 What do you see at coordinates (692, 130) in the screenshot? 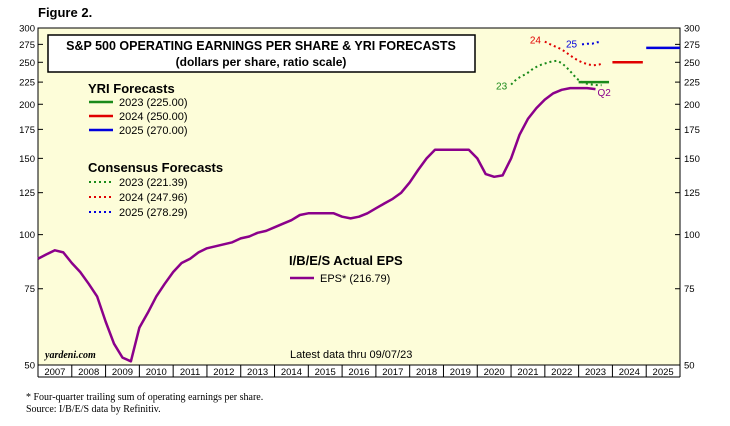
I see `y-tick-label-right: 175` at bounding box center [692, 130].